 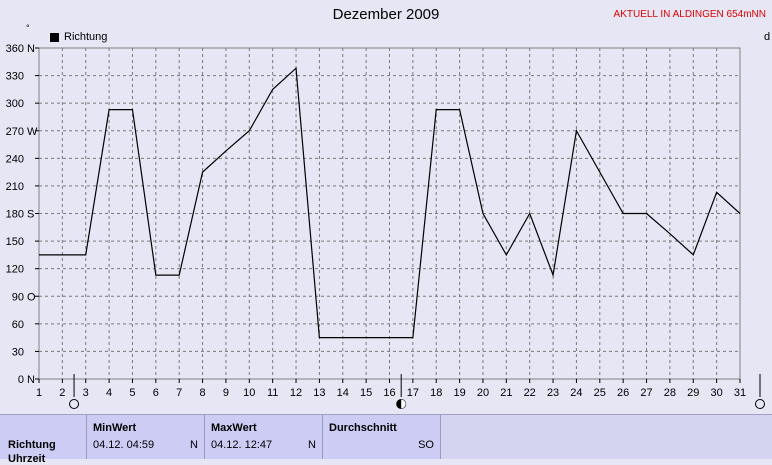 What do you see at coordinates (194, 445) in the screenshot?
I see `min-direction: N` at bounding box center [194, 445].